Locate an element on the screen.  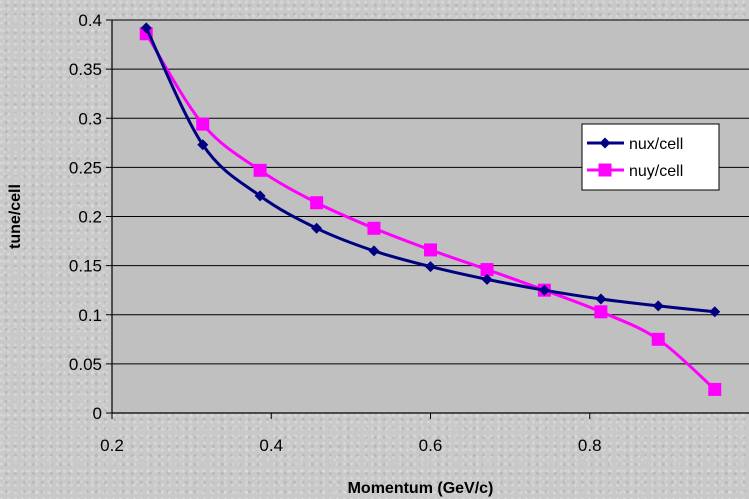
legend-item: nux/cell is located at coordinates (635, 144).